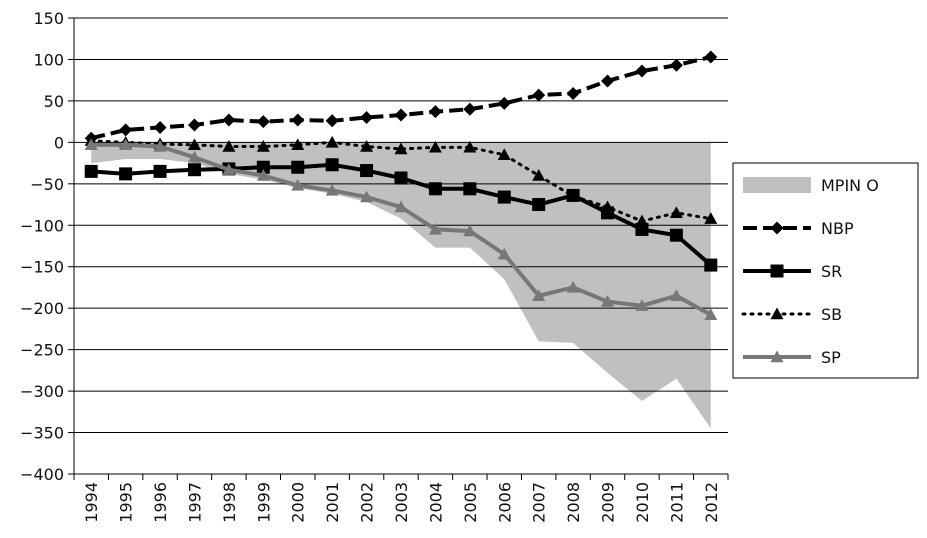 This screenshot has height=538, width=927. Describe the element at coordinates (42, 350) in the screenshot. I see `y-tick-label: −250` at that location.